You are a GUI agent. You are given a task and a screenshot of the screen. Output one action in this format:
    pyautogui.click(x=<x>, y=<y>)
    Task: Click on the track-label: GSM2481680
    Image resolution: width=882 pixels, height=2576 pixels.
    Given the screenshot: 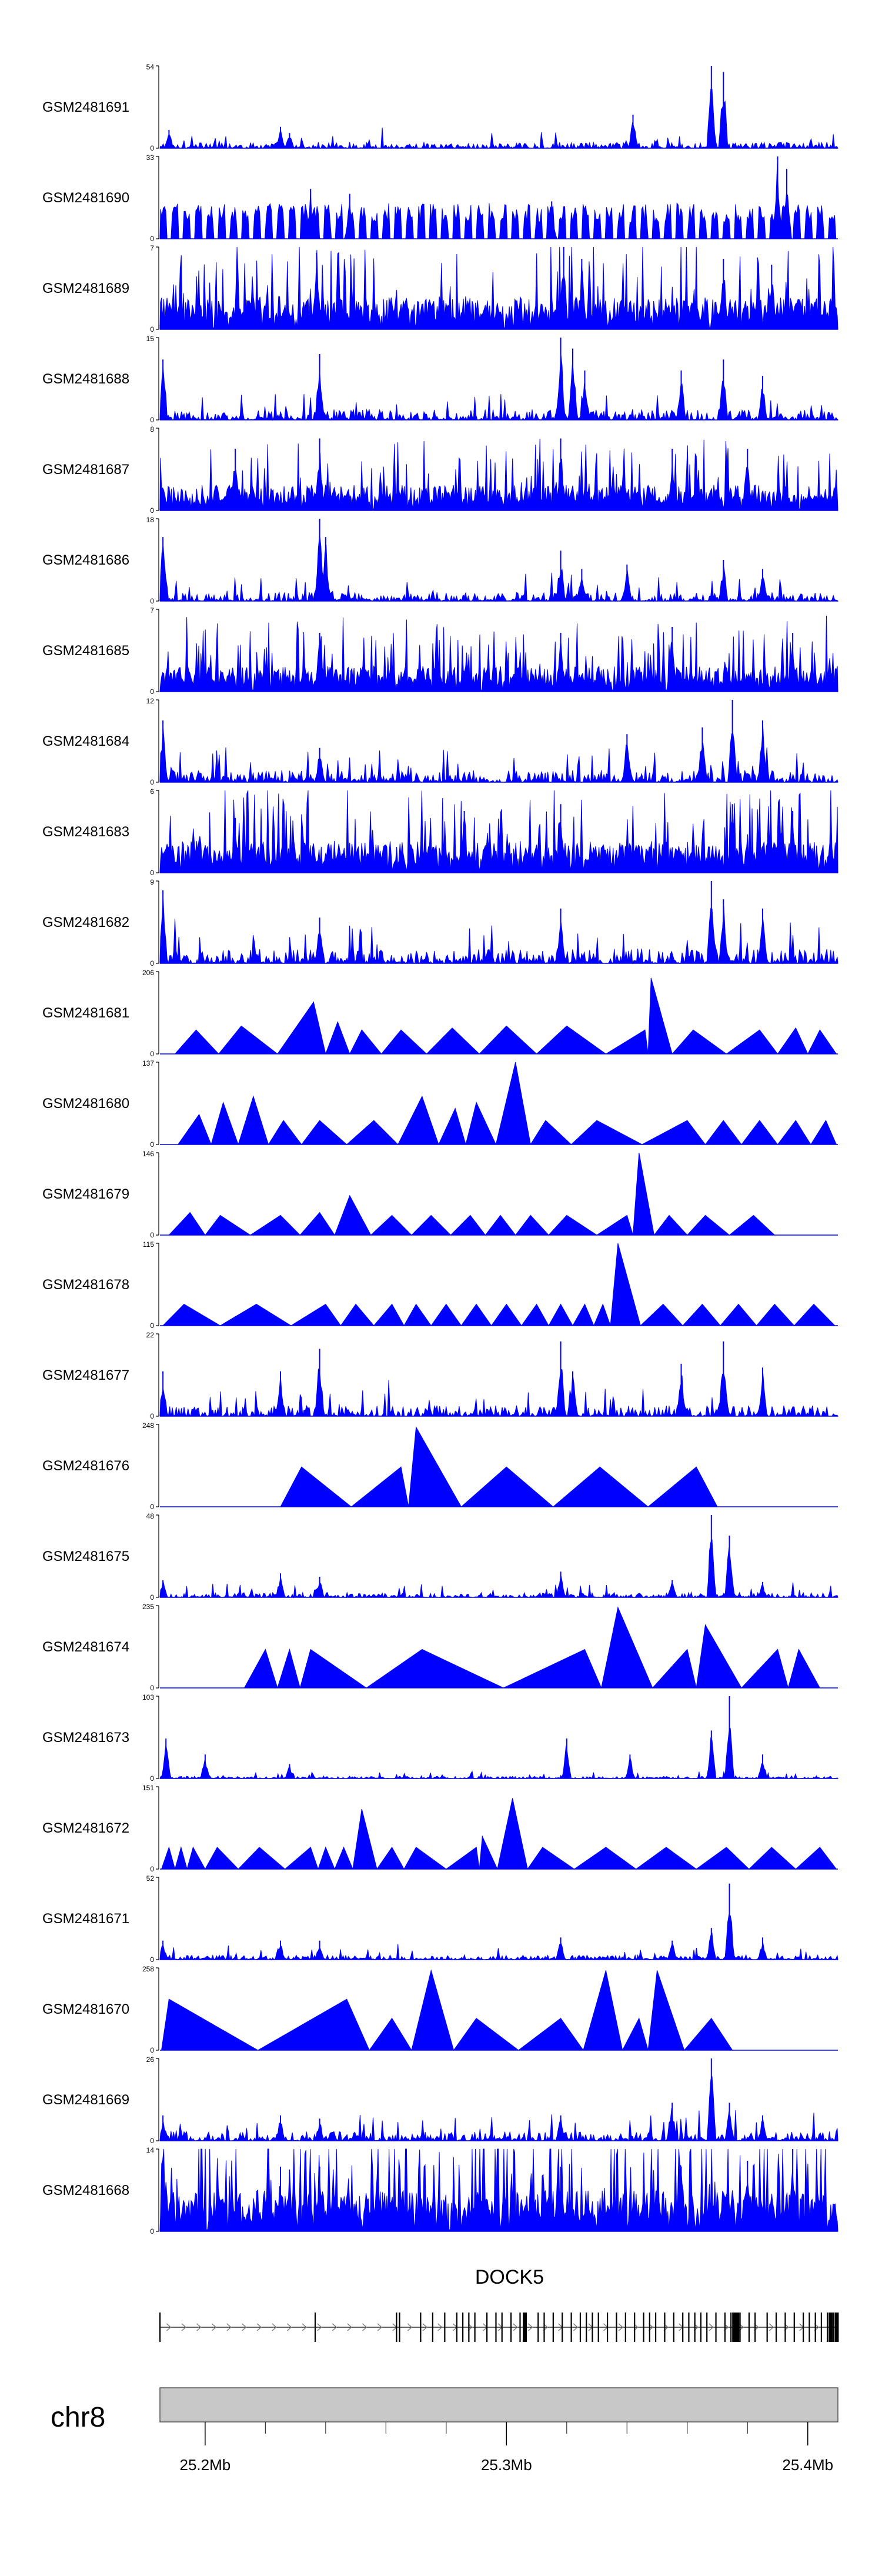 What is the action you would take?
    pyautogui.click(x=85, y=1104)
    